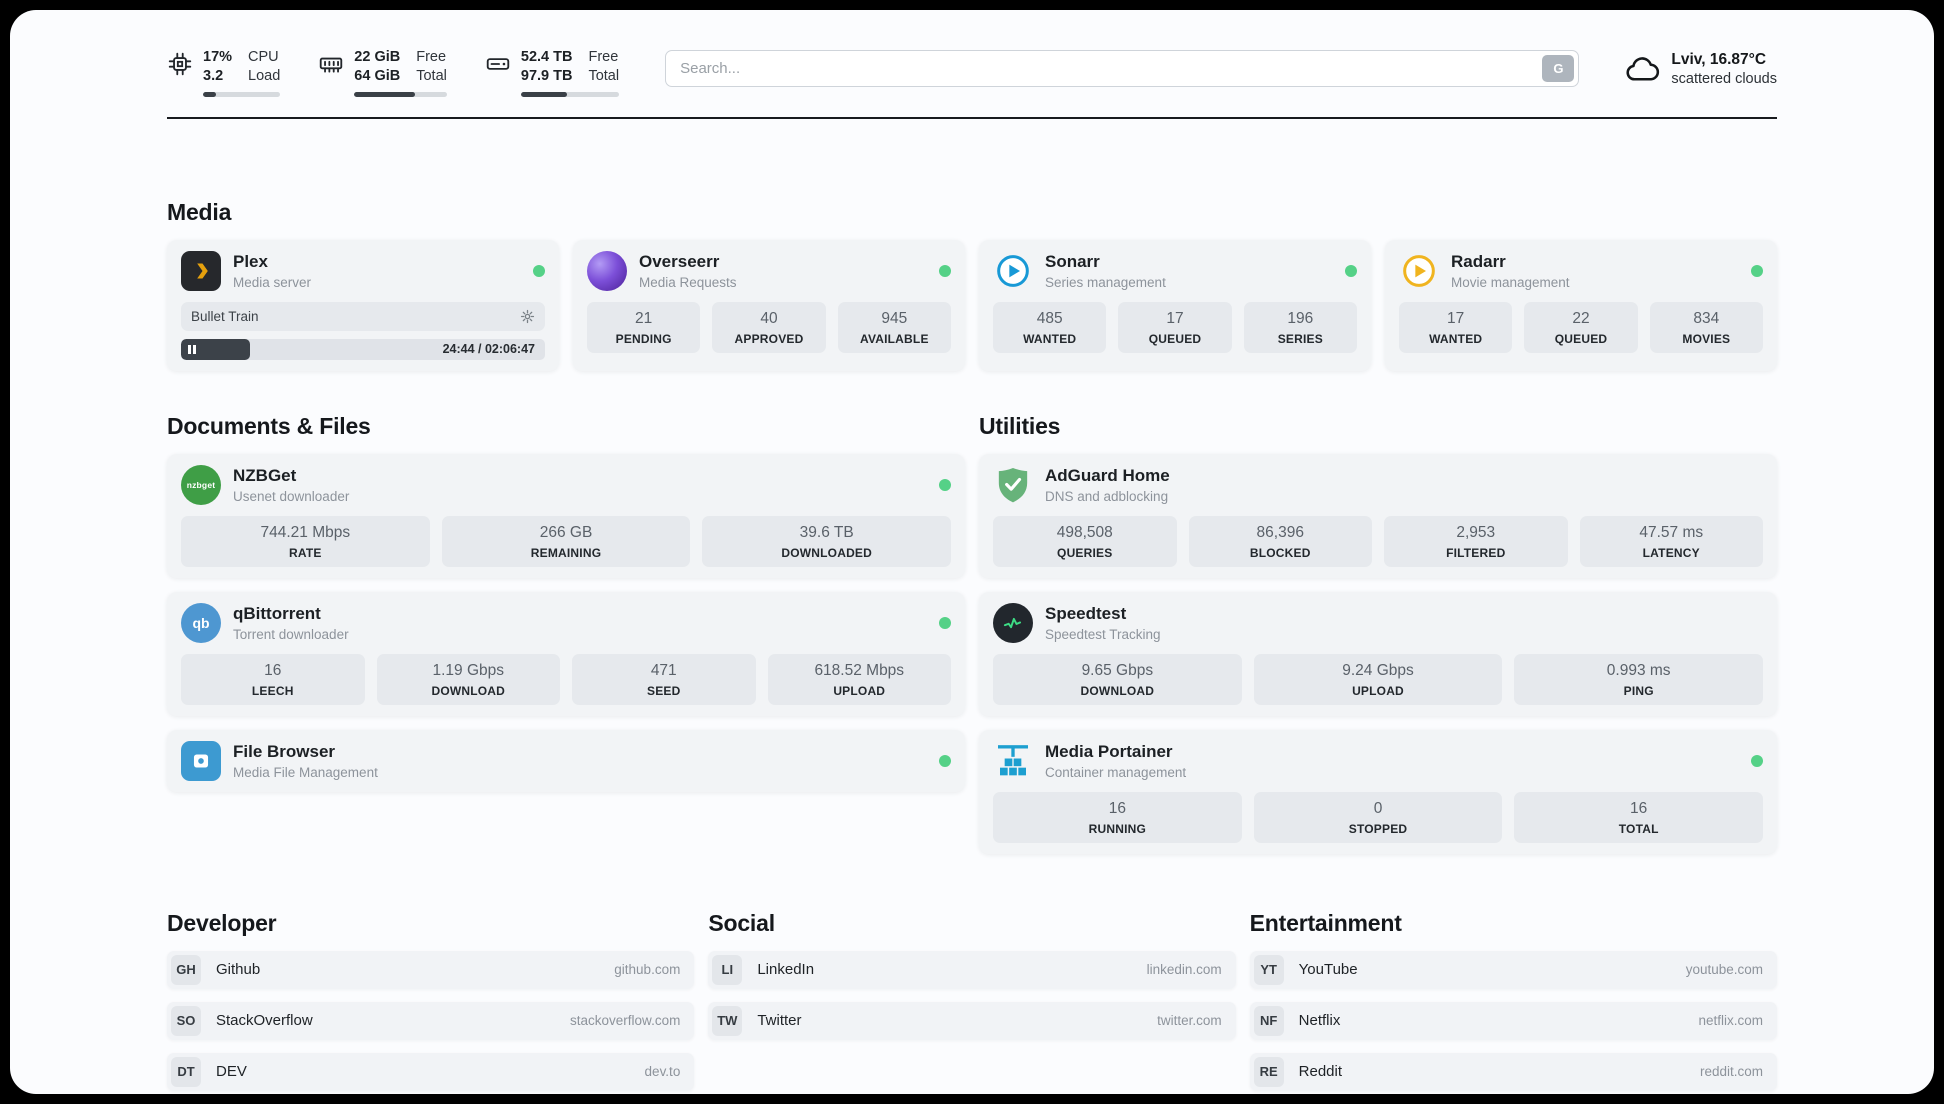 The width and height of the screenshot is (1944, 1104). I want to click on app-name: Speedtest, so click(1086, 613).